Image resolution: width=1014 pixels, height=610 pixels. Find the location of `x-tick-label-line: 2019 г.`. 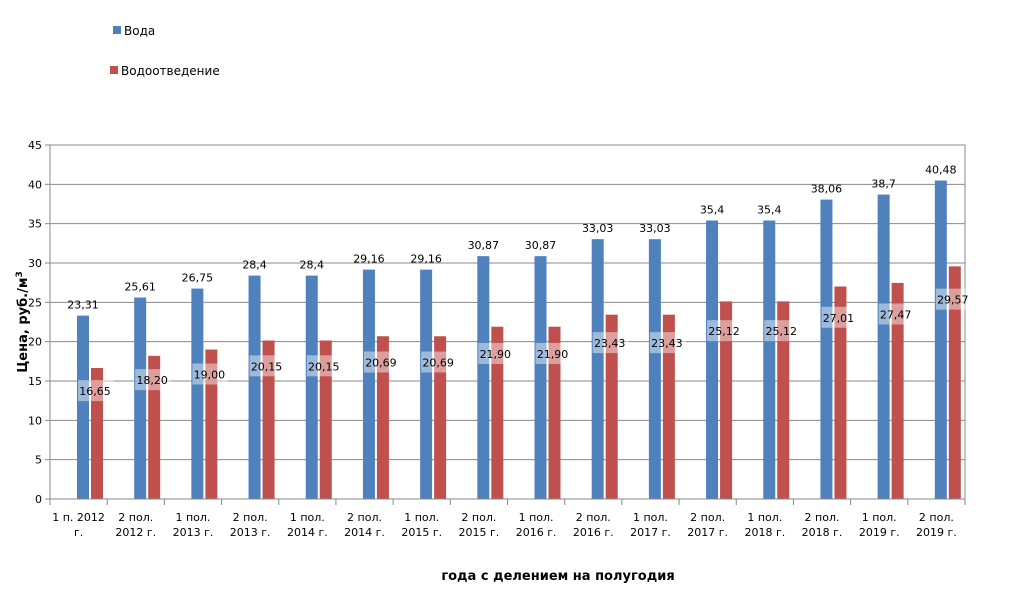

x-tick-label-line: 2019 г. is located at coordinates (879, 532).